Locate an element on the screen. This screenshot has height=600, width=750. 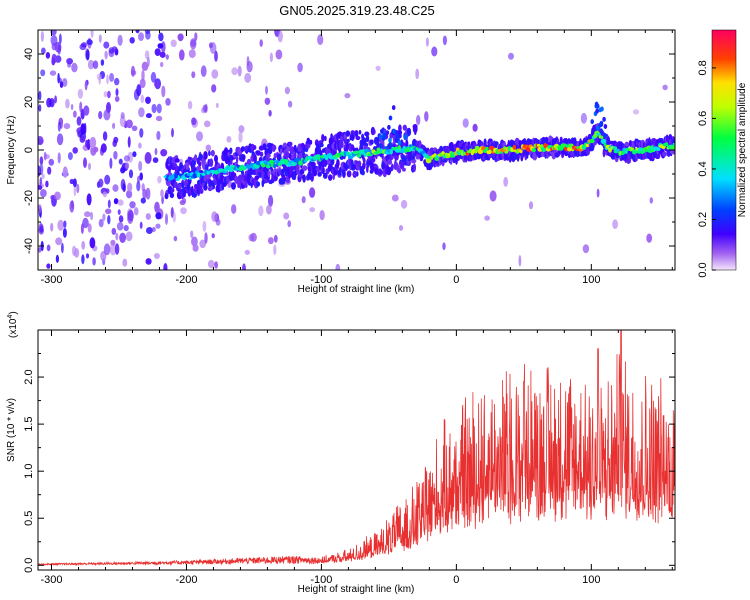
snr-scale-base: (x10 is located at coordinates (13, 328).